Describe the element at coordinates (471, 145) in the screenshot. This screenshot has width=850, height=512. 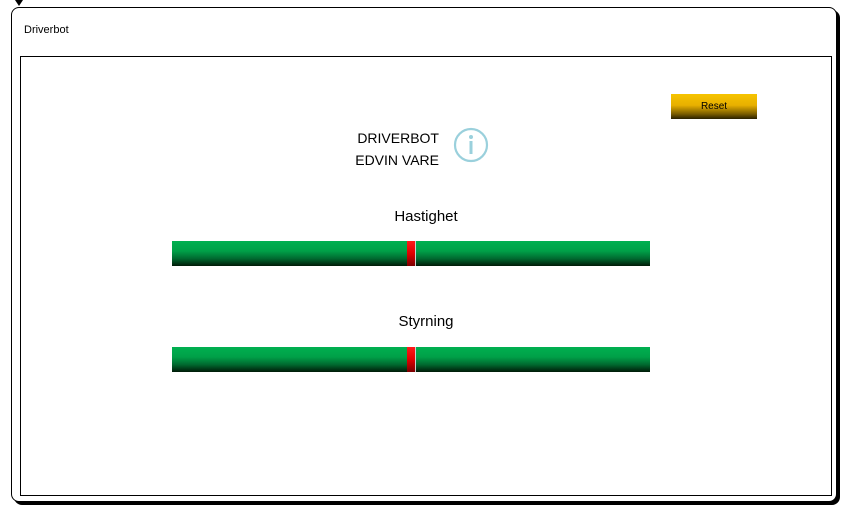
I see `info-icon` at that location.